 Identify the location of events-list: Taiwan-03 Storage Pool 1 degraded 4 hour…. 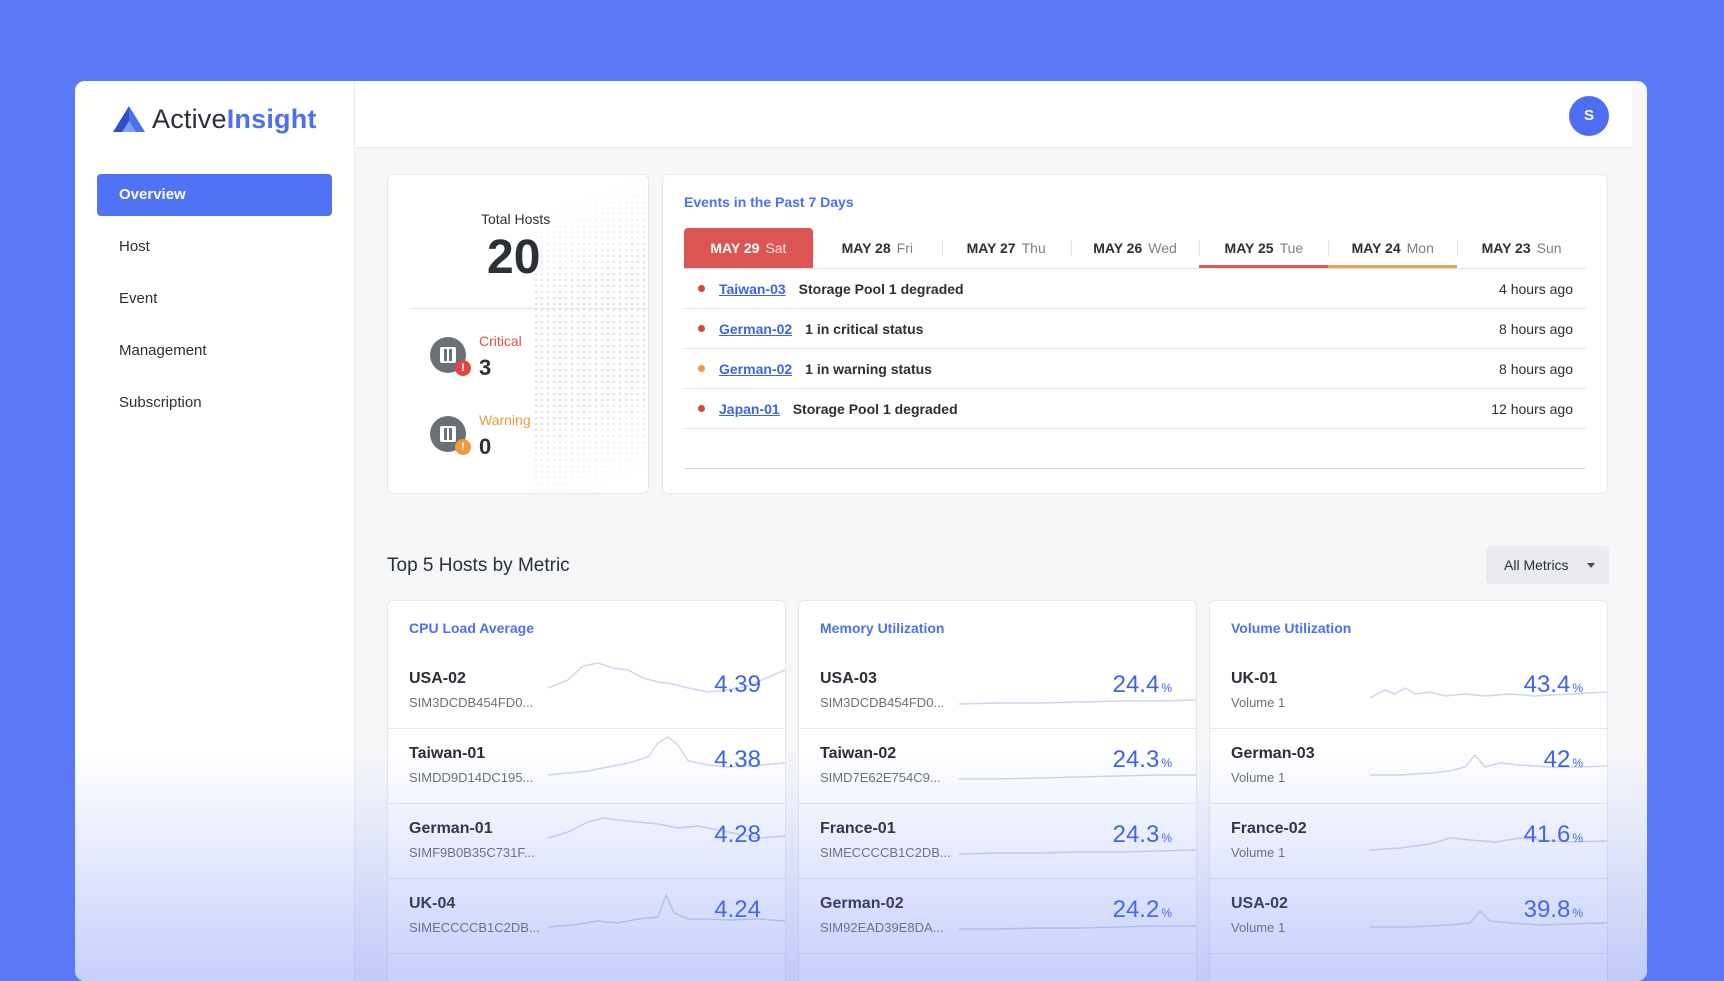
(1135, 349).